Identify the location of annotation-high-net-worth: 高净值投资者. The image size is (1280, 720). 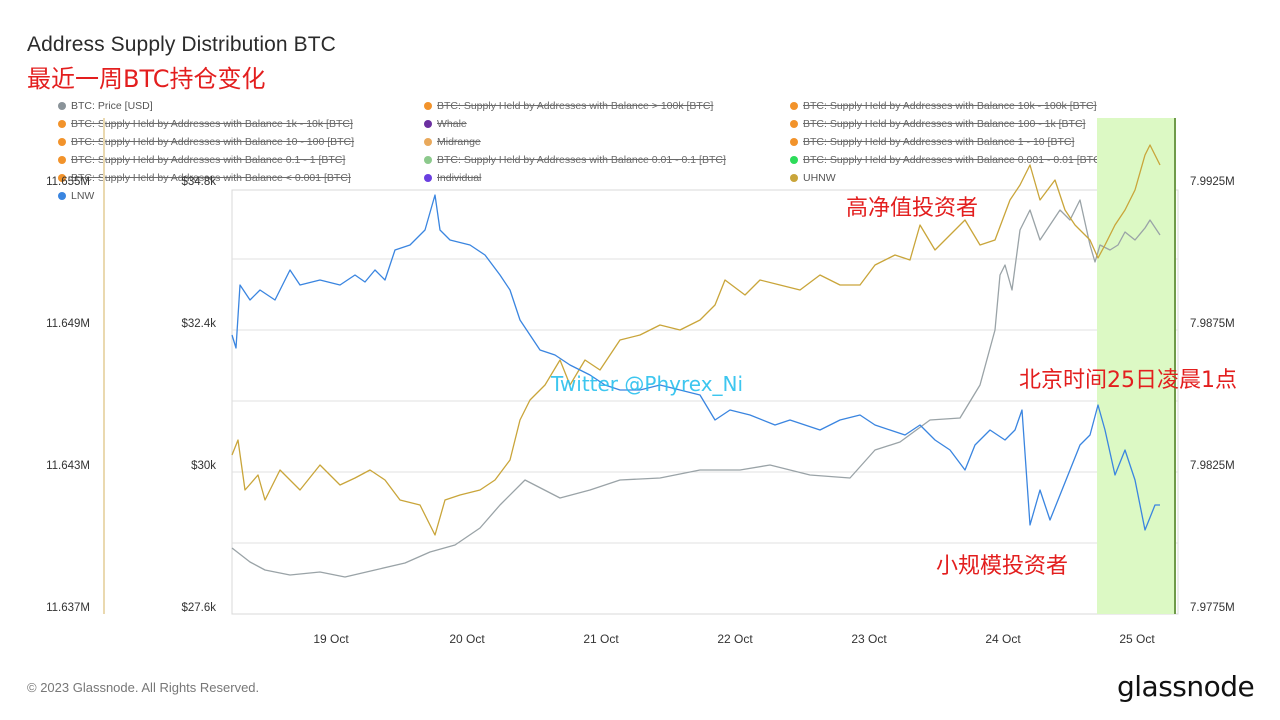
(912, 208).